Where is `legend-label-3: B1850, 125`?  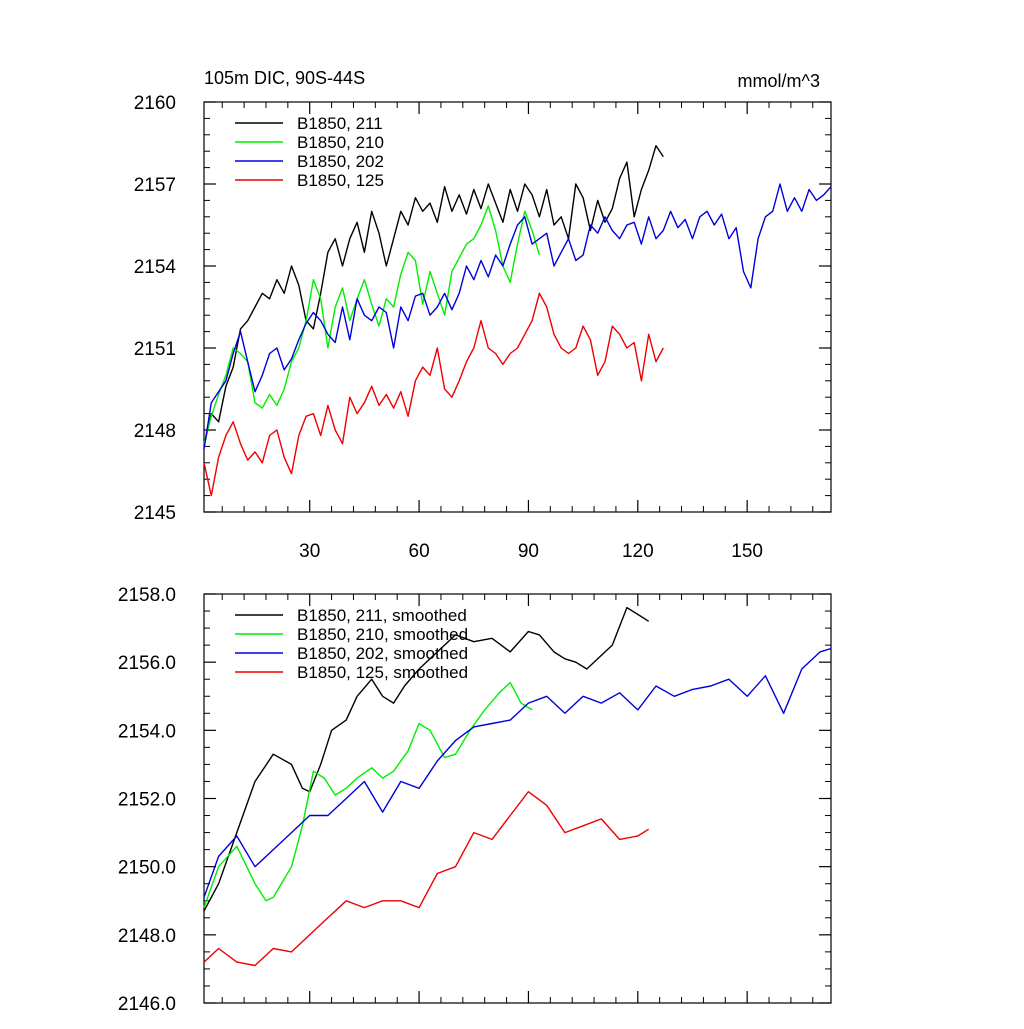
legend-label-3: B1850, 125 is located at coordinates (340, 180).